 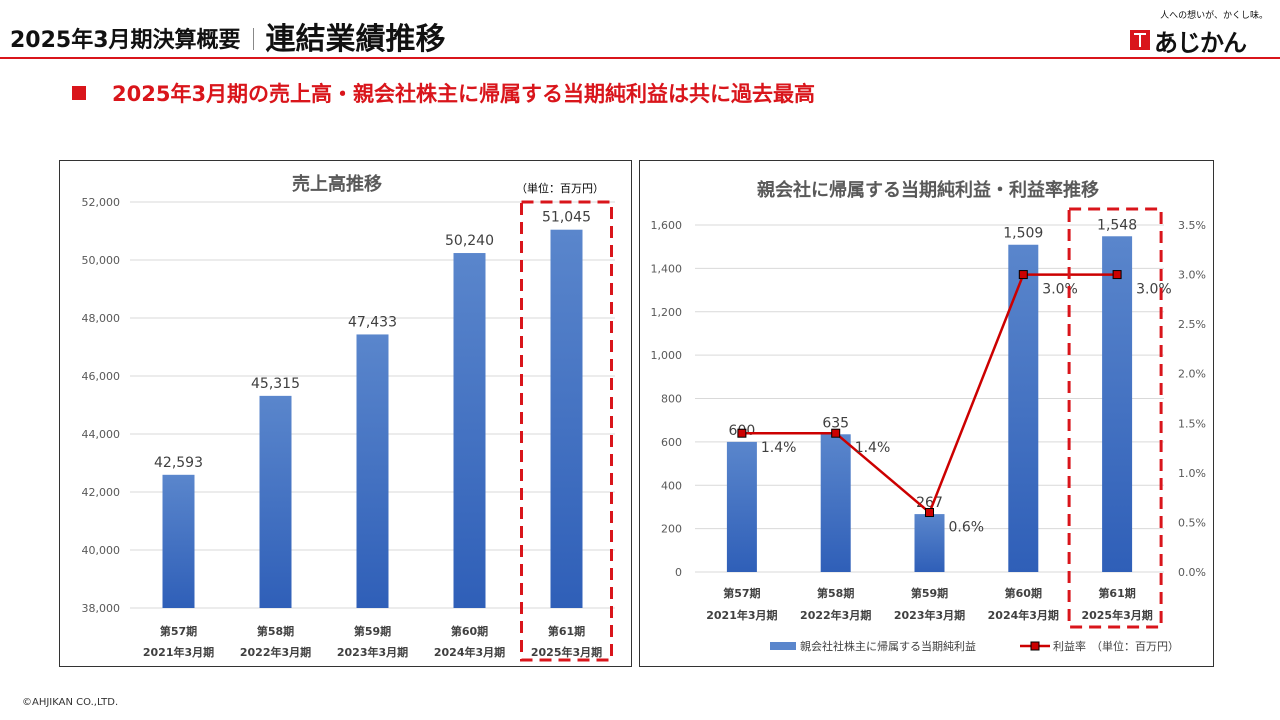 I want to click on y-tick-label: 44,000, so click(x=101, y=434).